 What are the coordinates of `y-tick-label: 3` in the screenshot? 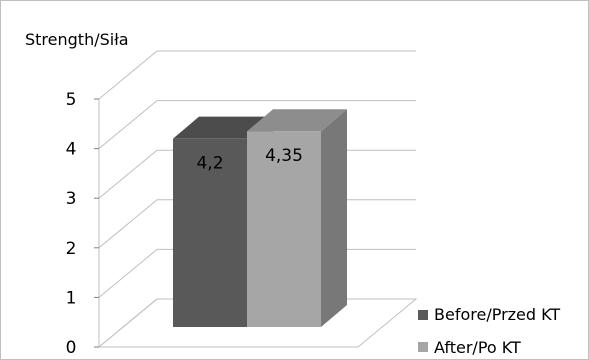 It's located at (71, 199).